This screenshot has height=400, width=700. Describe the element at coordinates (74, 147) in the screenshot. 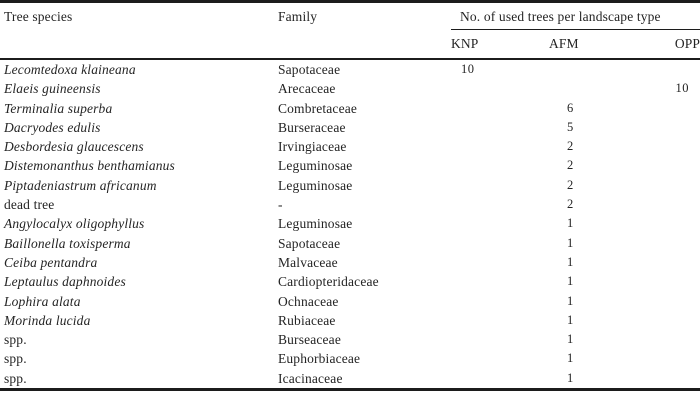

I see `species-cell: Desbordesia glaucescens` at that location.